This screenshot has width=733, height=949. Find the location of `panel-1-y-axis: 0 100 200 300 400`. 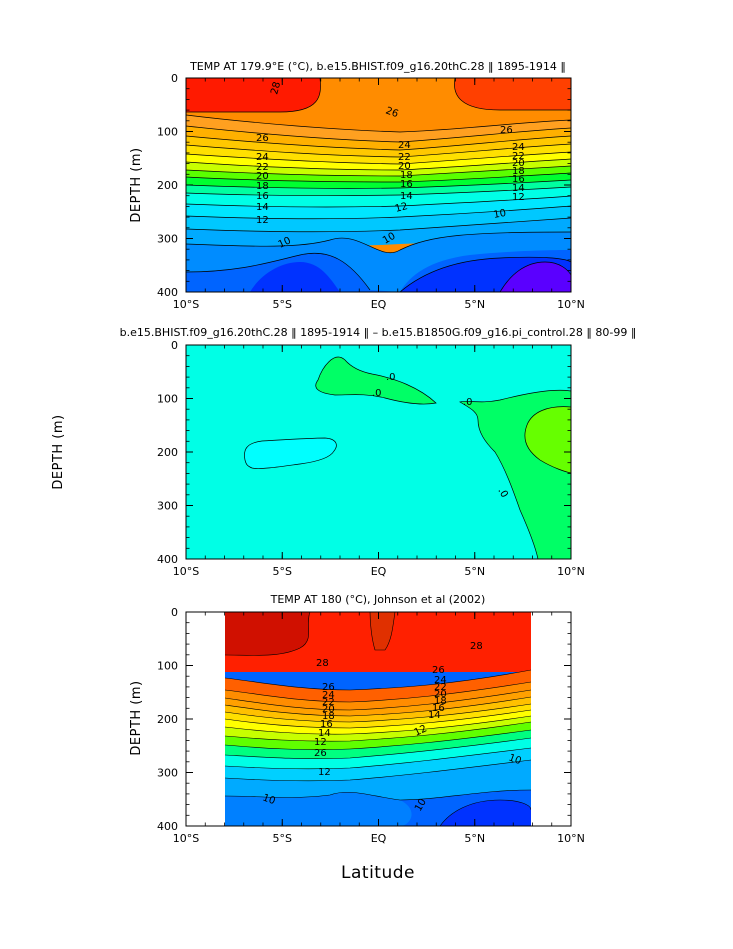

panel-1-y-axis: 0 100 200 300 400 is located at coordinates (364, 185).